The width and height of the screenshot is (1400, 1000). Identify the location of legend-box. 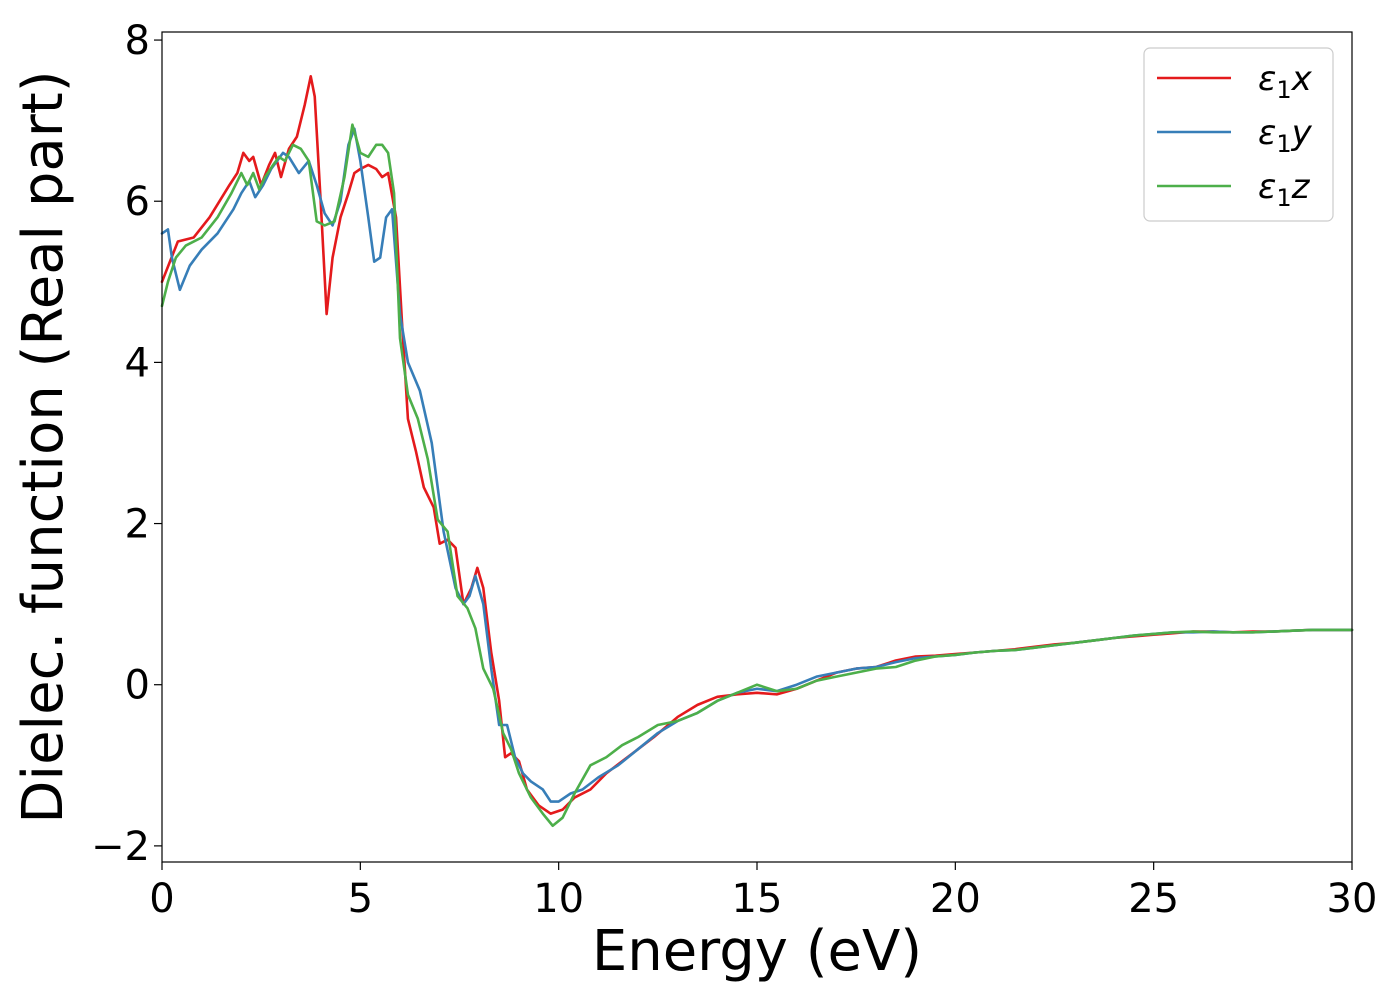
(1238, 134).